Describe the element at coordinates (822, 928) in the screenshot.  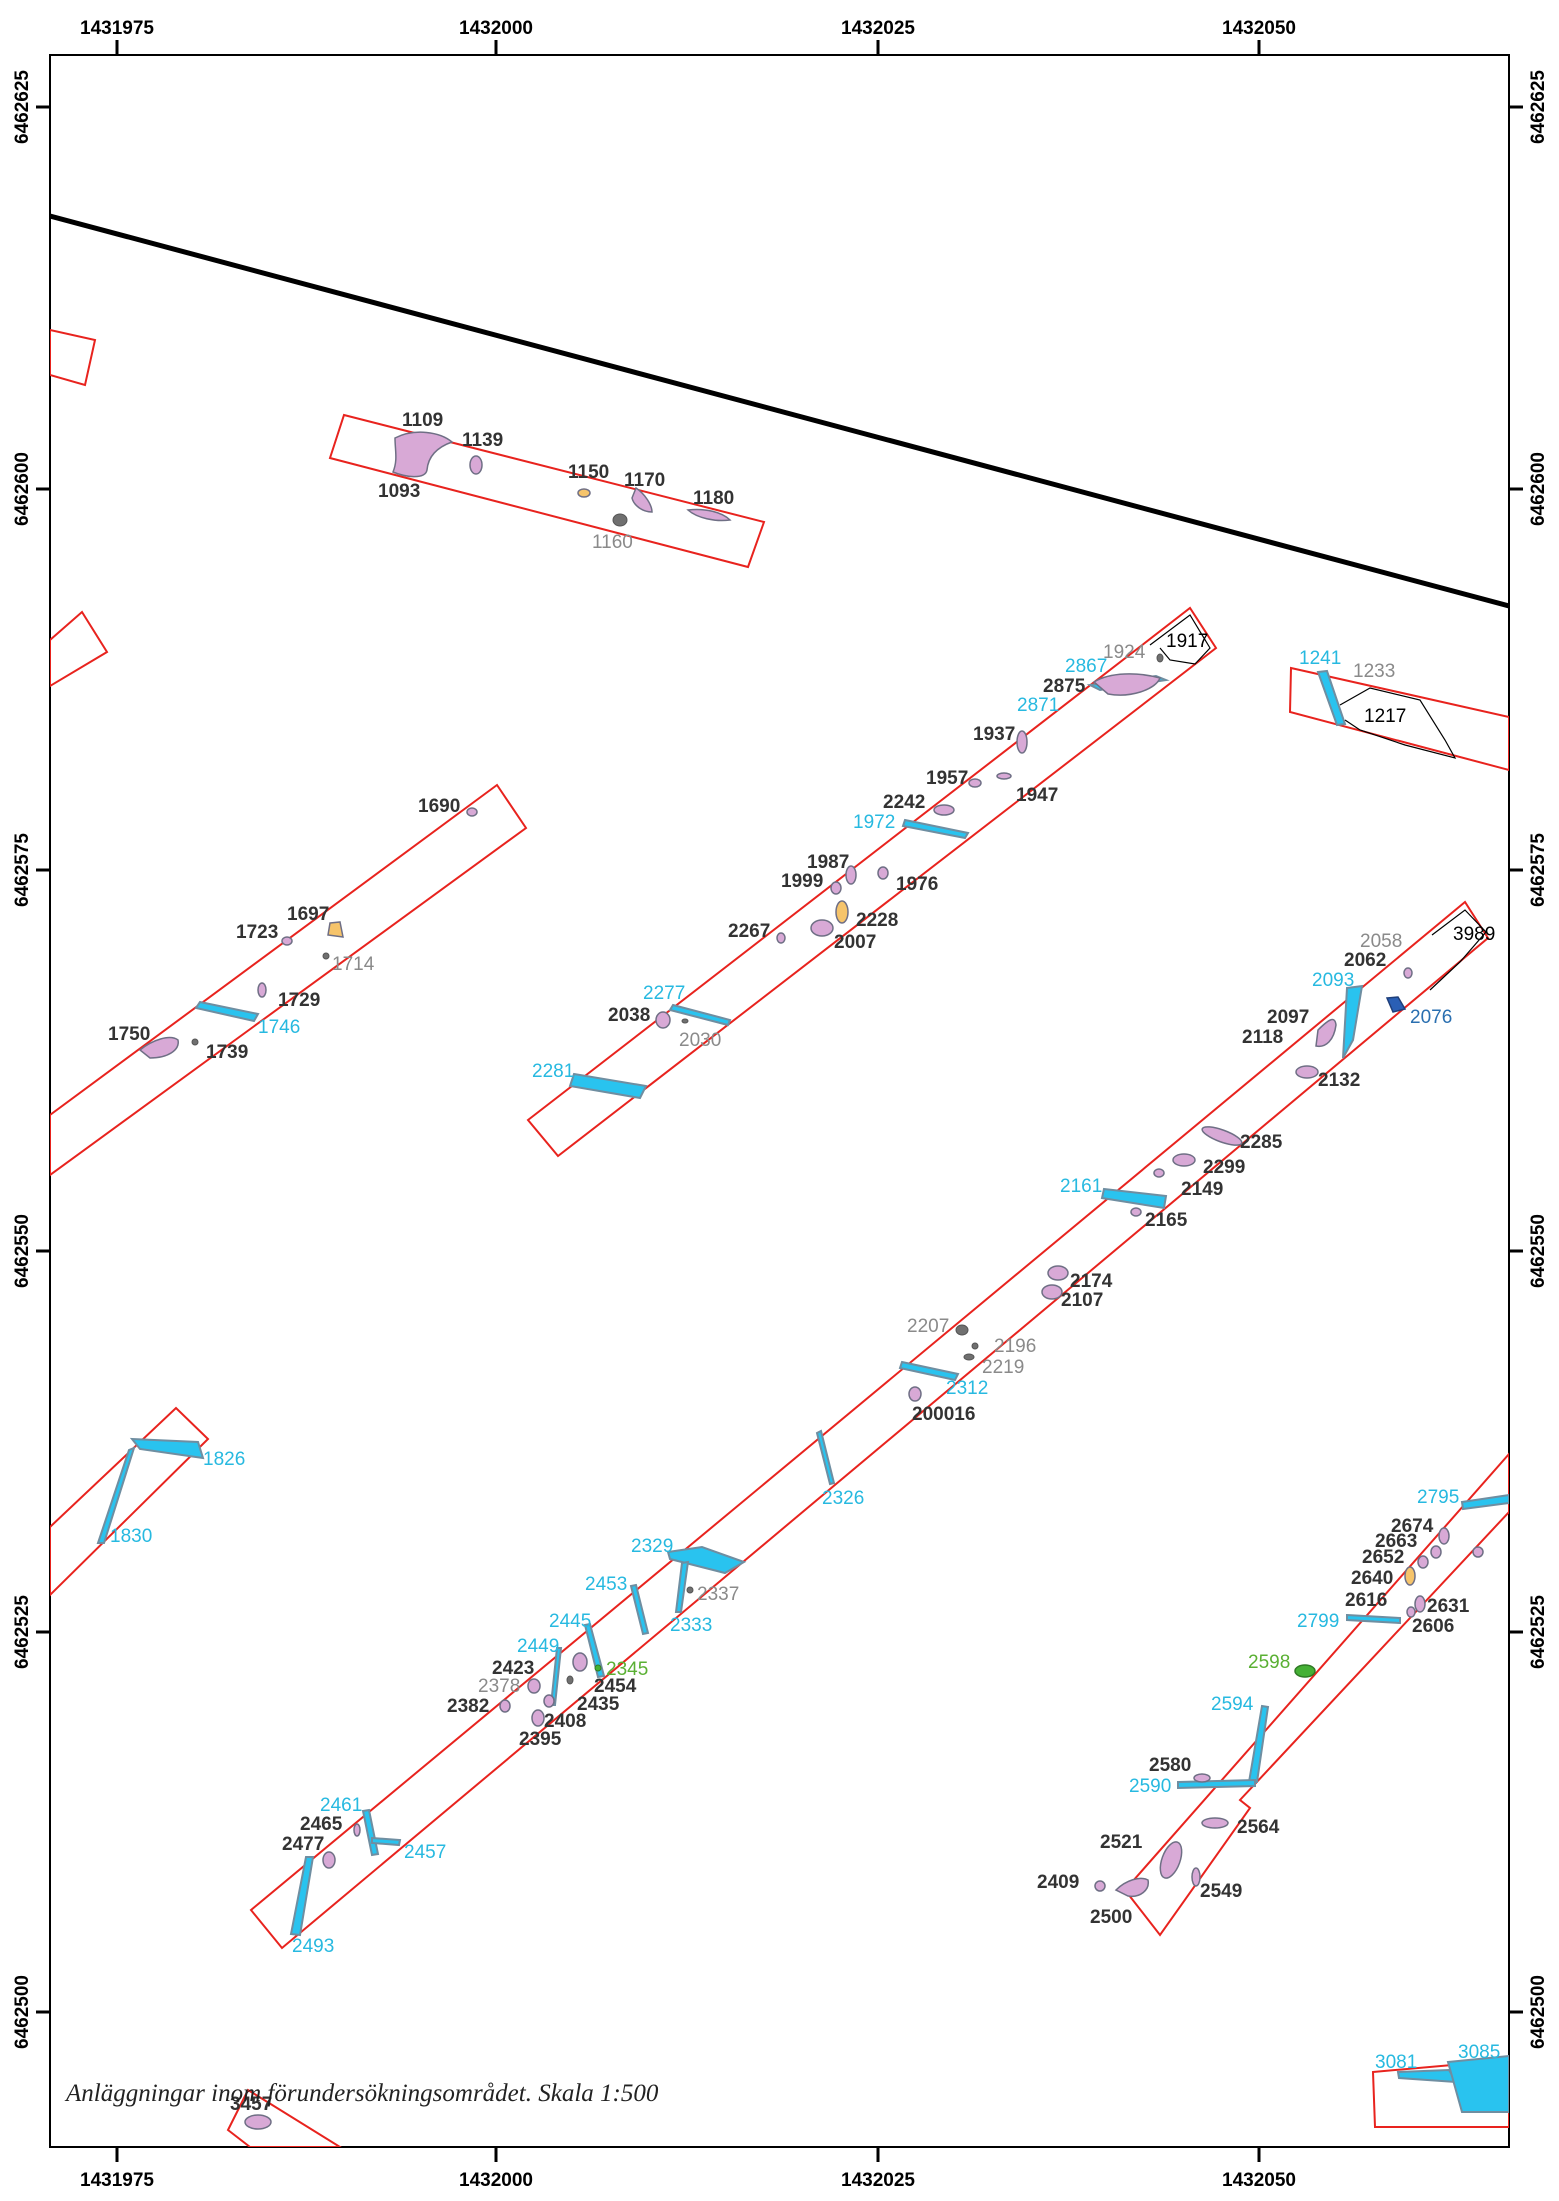
I see `pit-2007` at that location.